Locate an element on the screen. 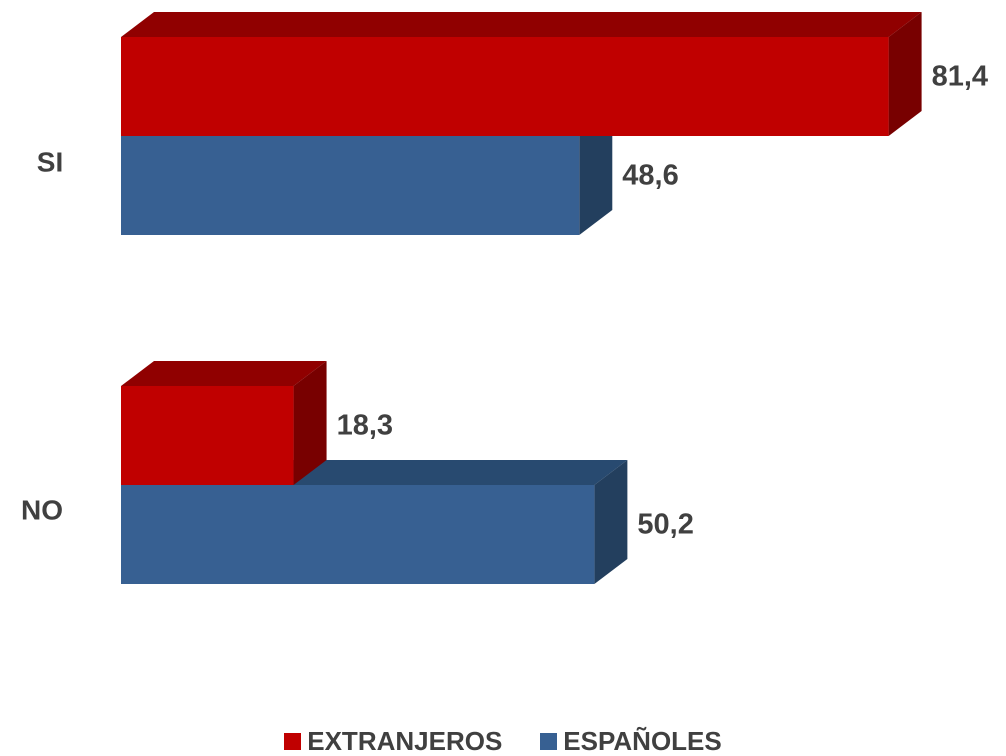 This screenshot has height=756, width=1006. legend-item-espanoles: ESPAÑOLES is located at coordinates (631, 741).